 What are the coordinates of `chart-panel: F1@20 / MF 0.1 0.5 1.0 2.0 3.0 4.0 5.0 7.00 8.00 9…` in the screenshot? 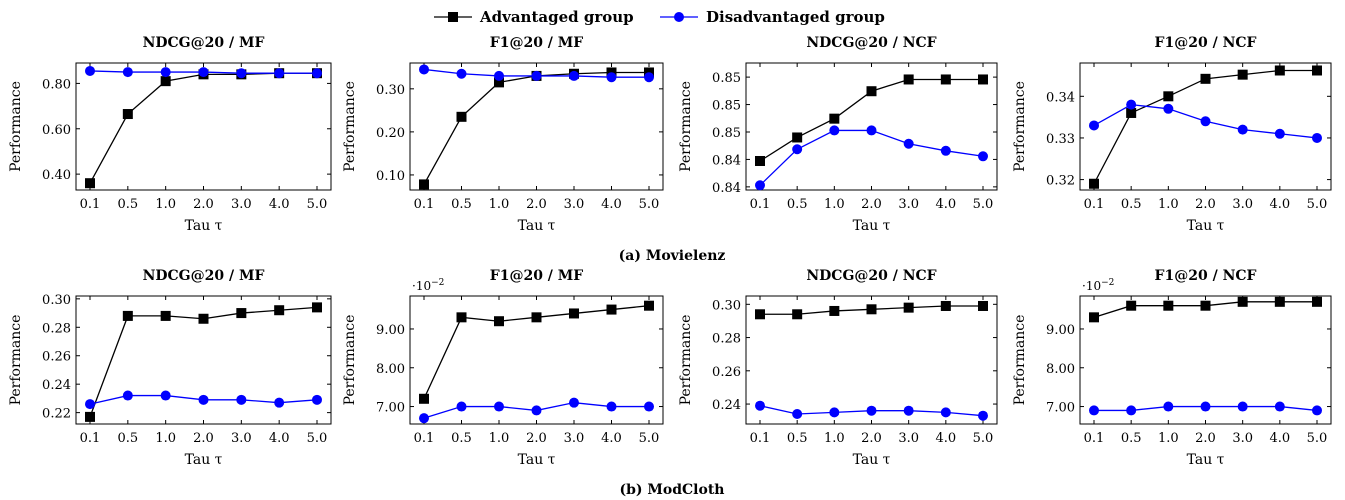 It's located at (503, 368).